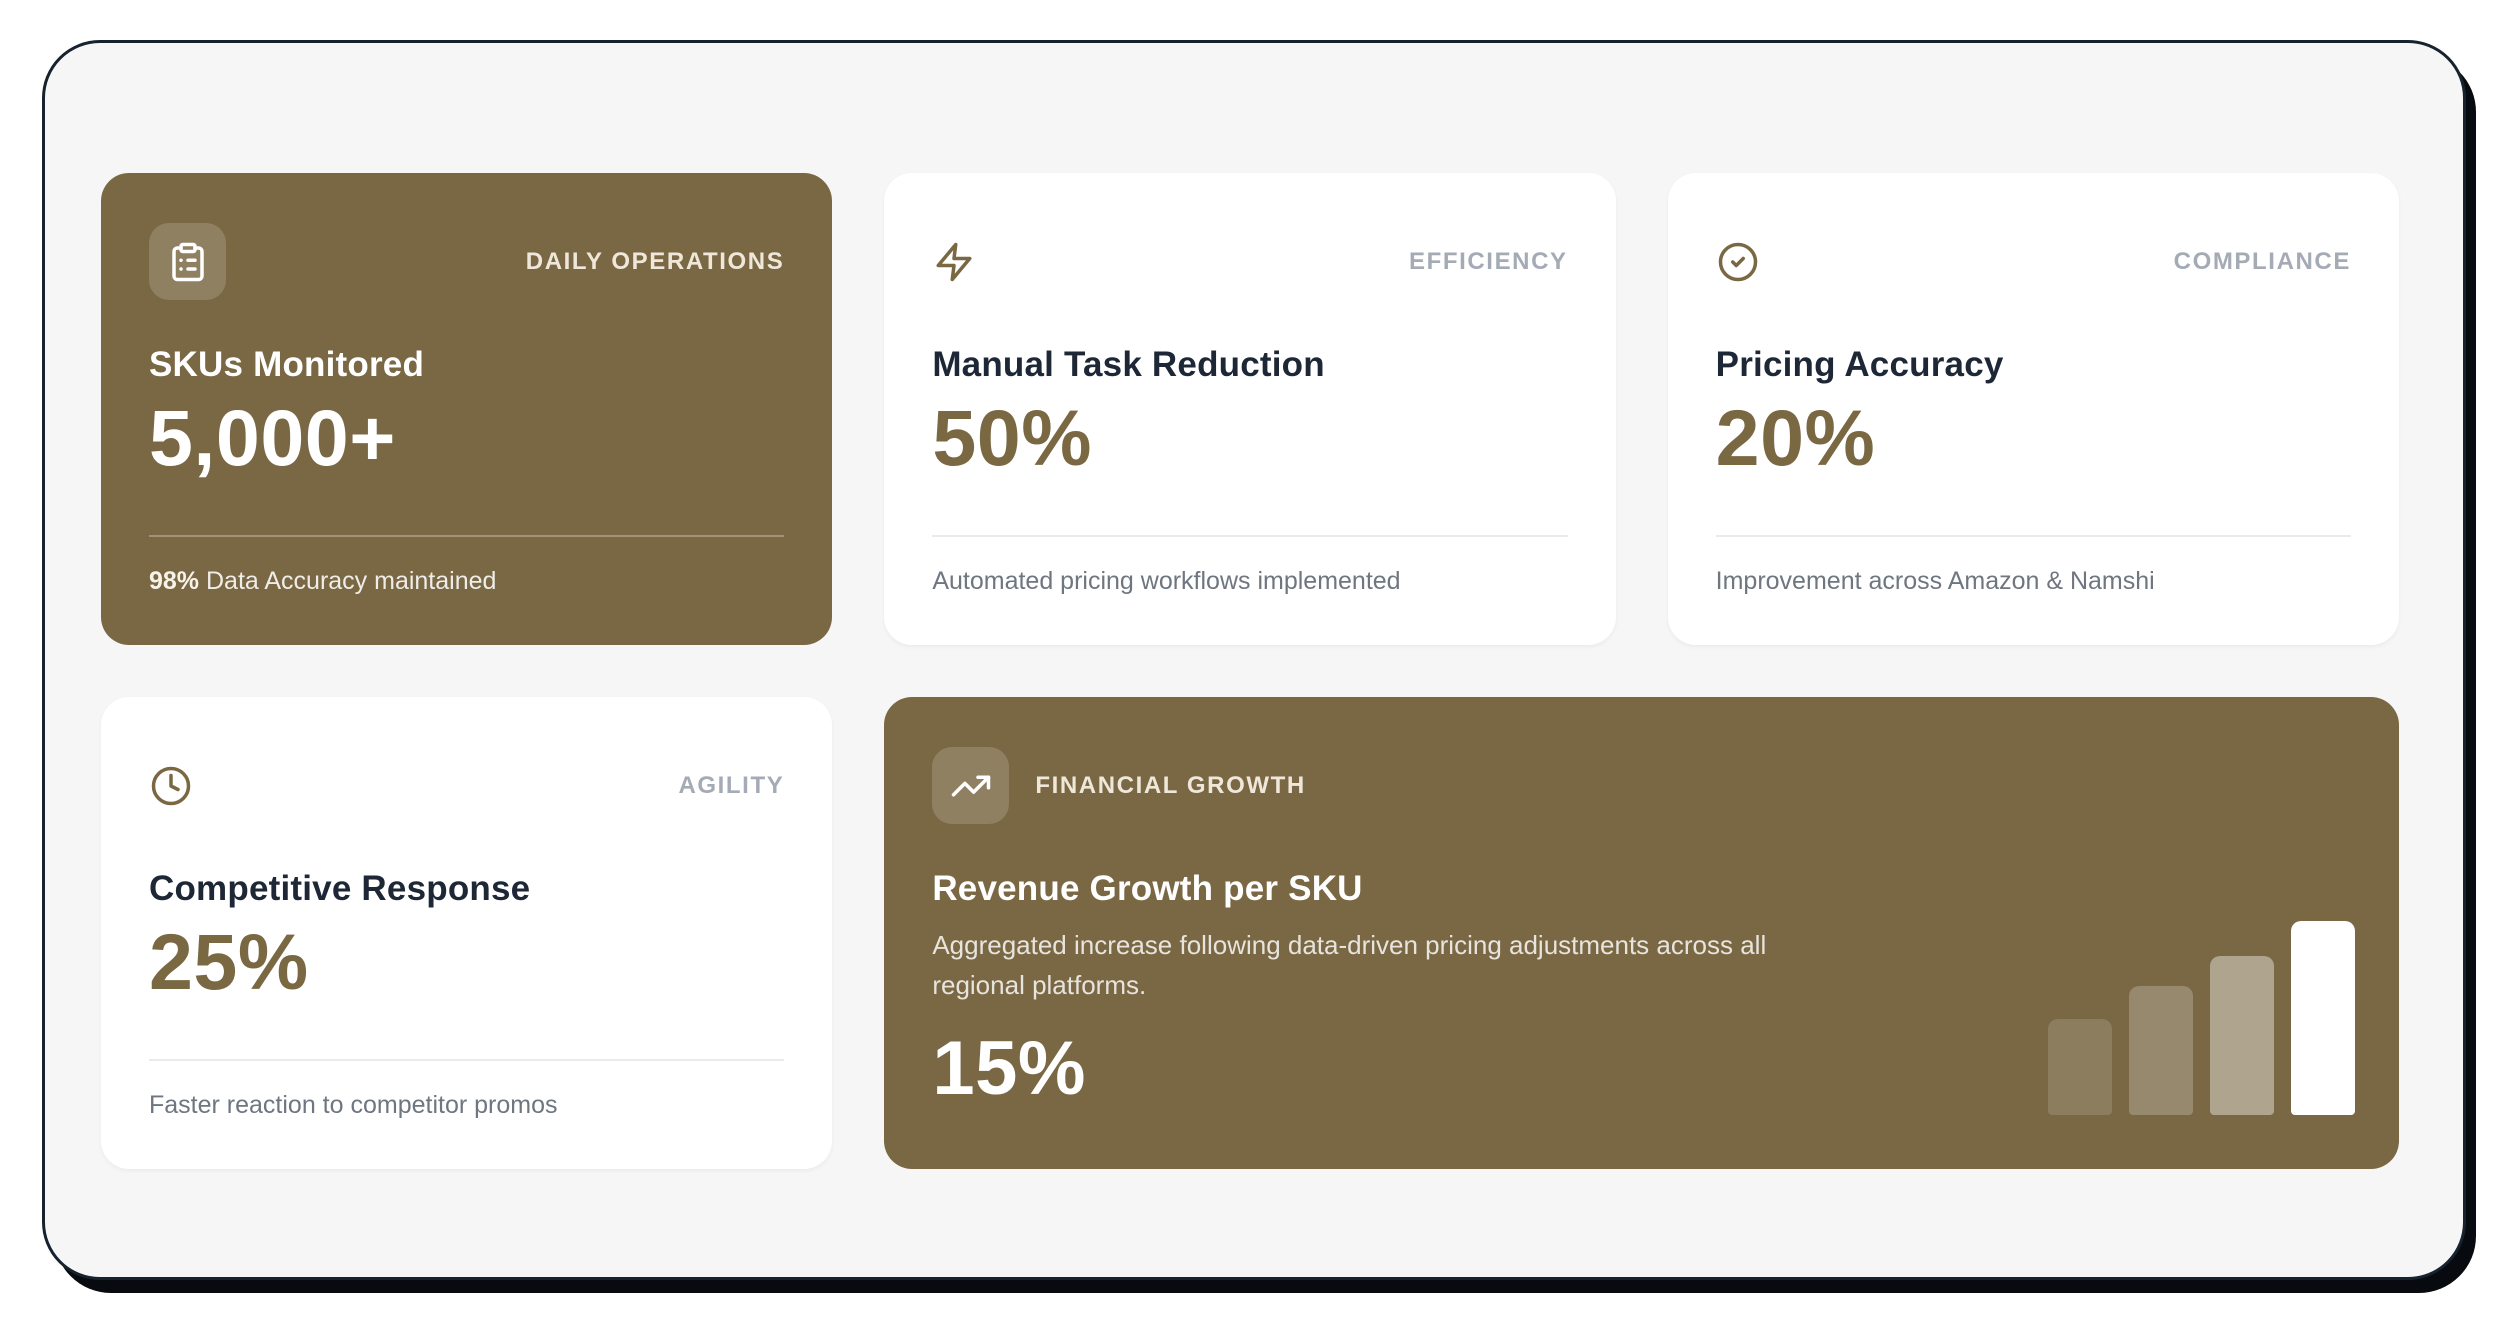 The image size is (2509, 1321). Describe the element at coordinates (348, 580) in the screenshot. I see `footnote-text: Data Accuracy maintained` at that location.